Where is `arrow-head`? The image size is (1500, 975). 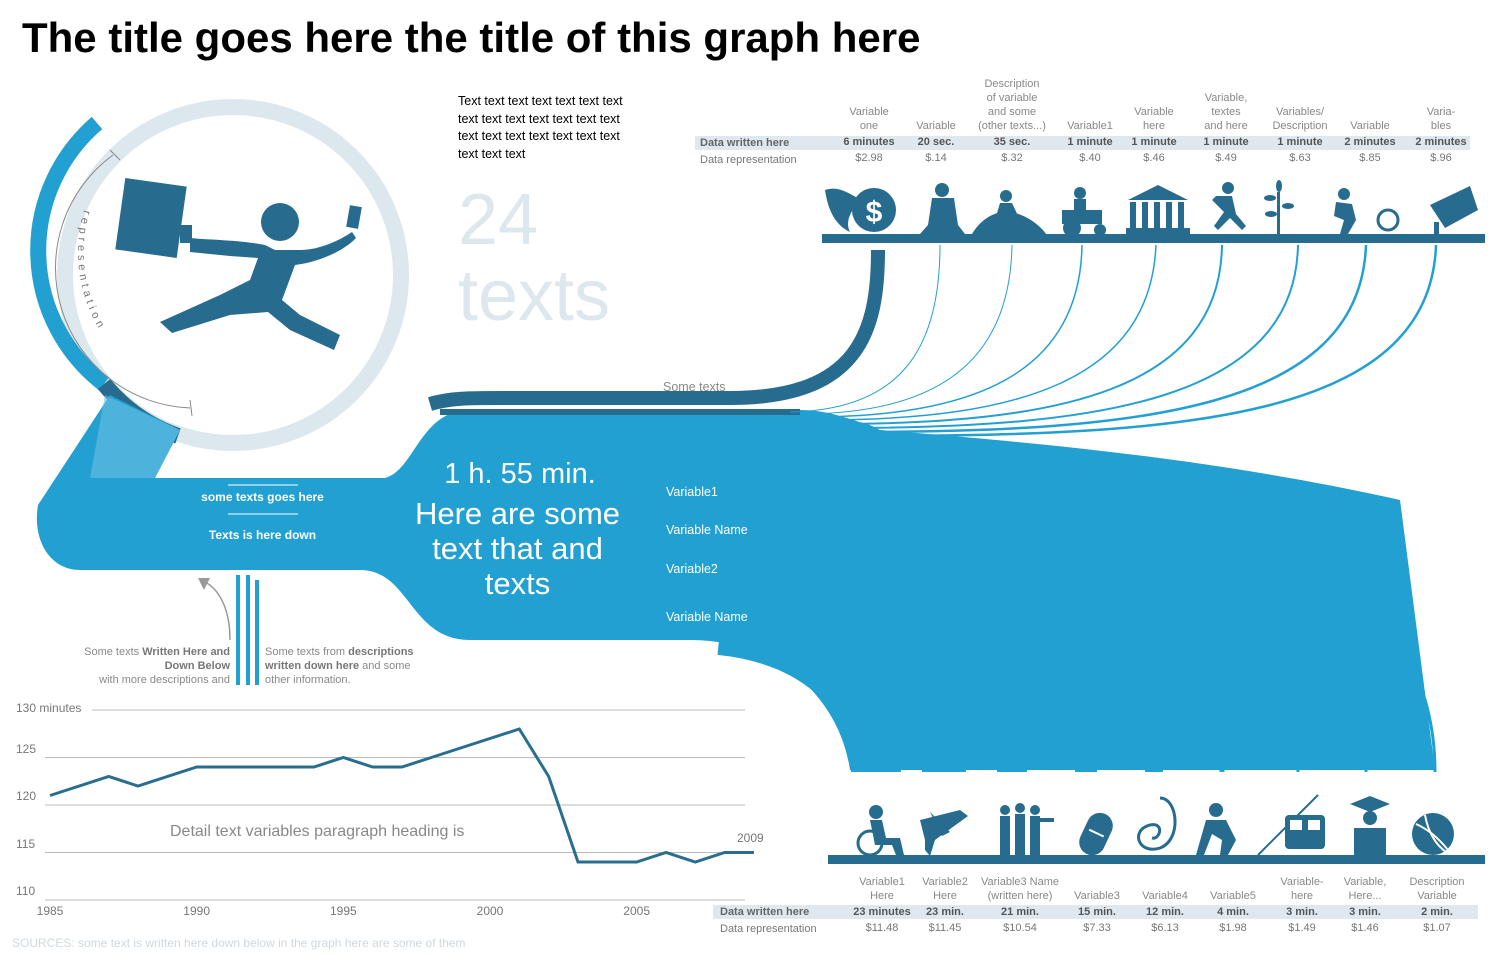
arrow-head is located at coordinates (204, 584).